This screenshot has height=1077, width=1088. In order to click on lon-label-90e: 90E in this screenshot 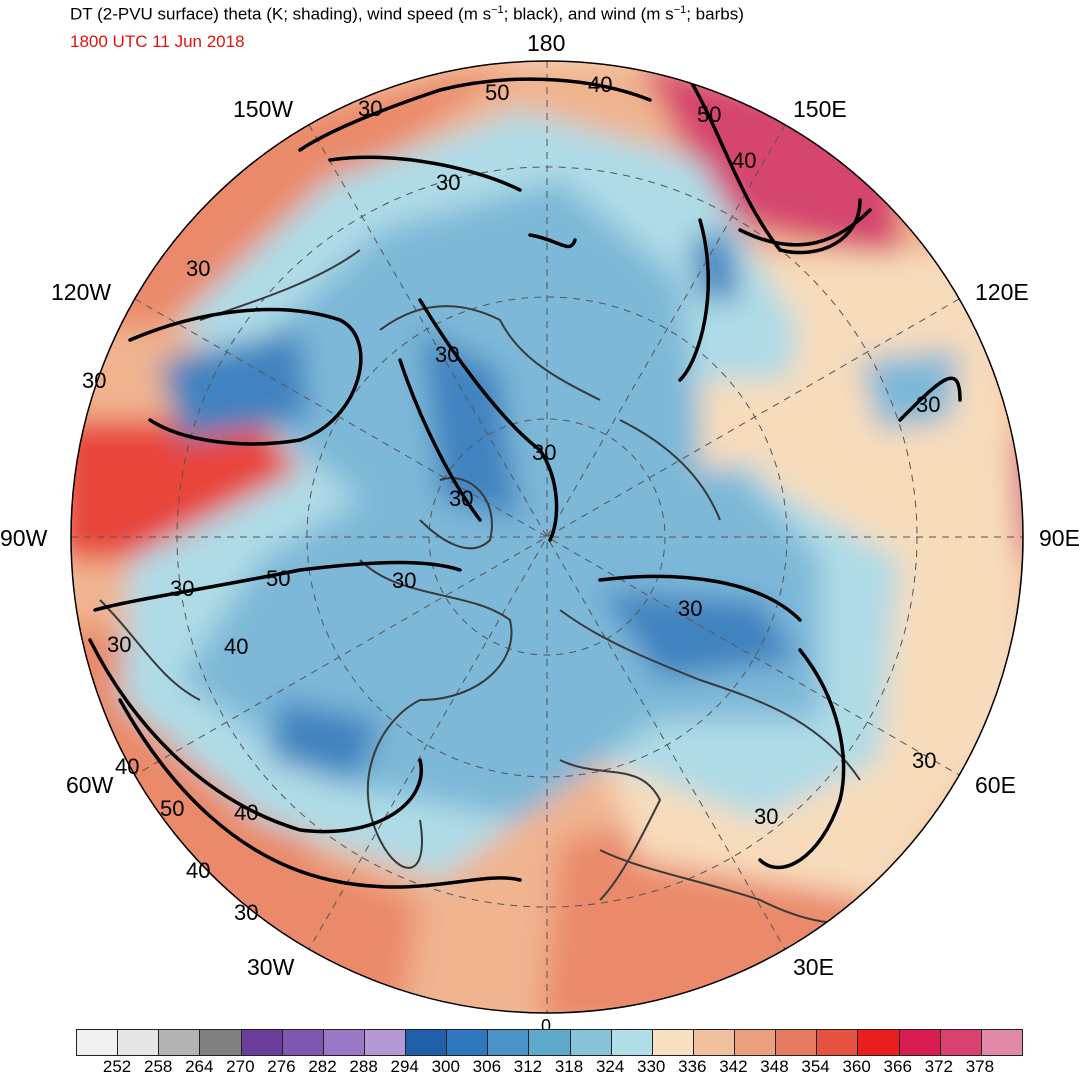, I will do `click(1059, 538)`.